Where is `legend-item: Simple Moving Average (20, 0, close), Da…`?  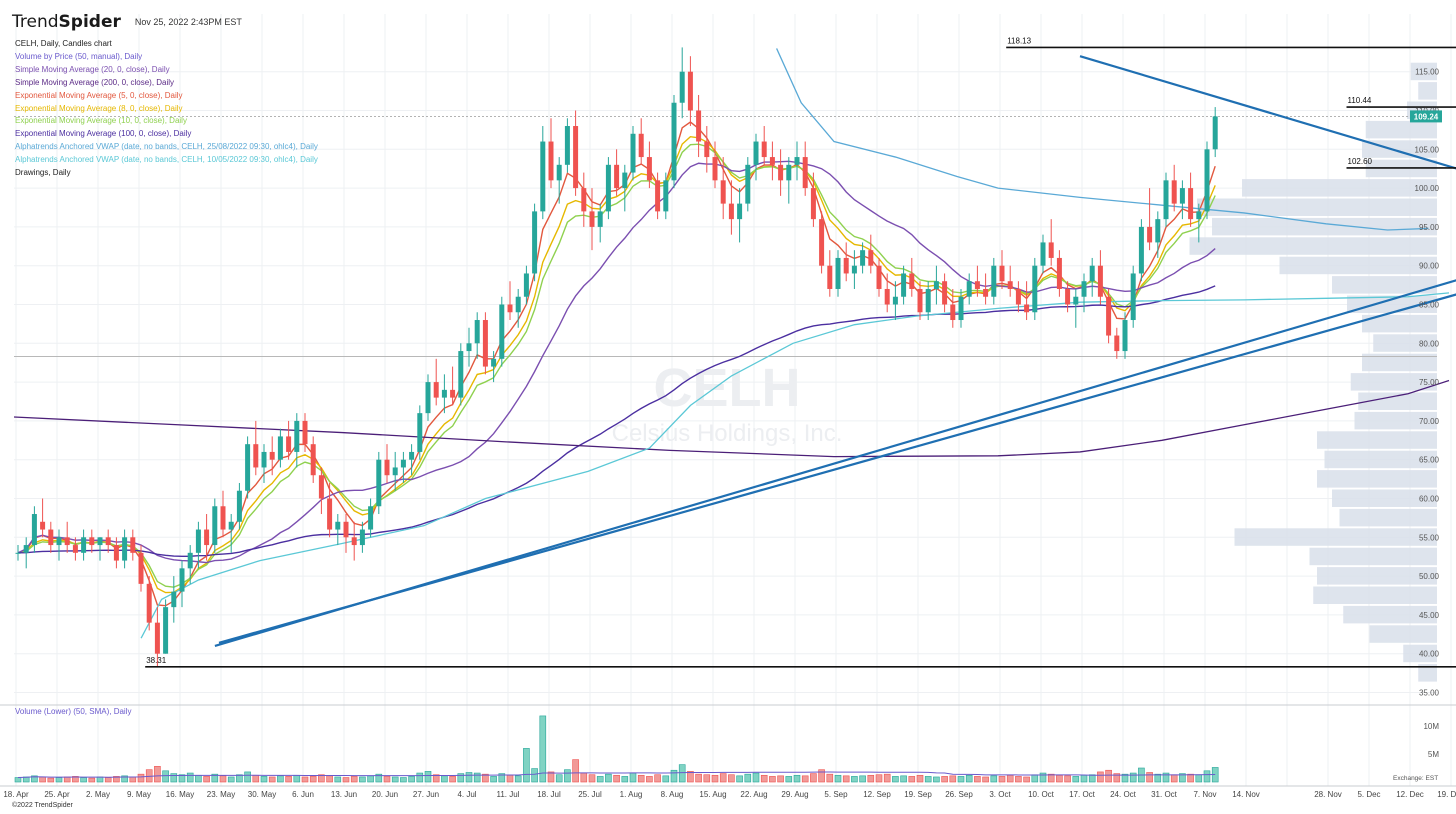
legend-item: Simple Moving Average (20, 0, close), Da… is located at coordinates (92, 69).